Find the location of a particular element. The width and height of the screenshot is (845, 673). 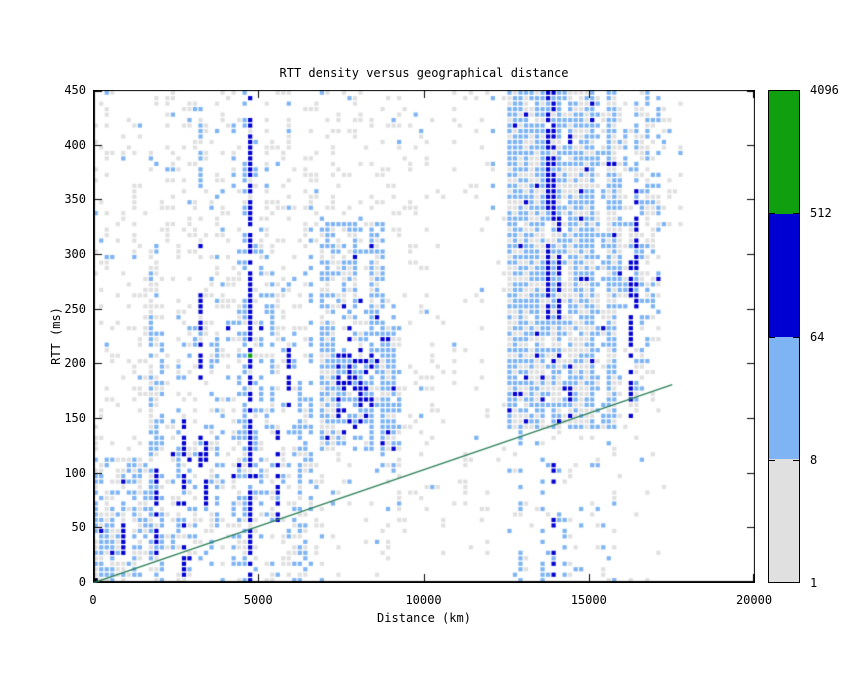

colorbar-segment-darkblue is located at coordinates (784, 275).